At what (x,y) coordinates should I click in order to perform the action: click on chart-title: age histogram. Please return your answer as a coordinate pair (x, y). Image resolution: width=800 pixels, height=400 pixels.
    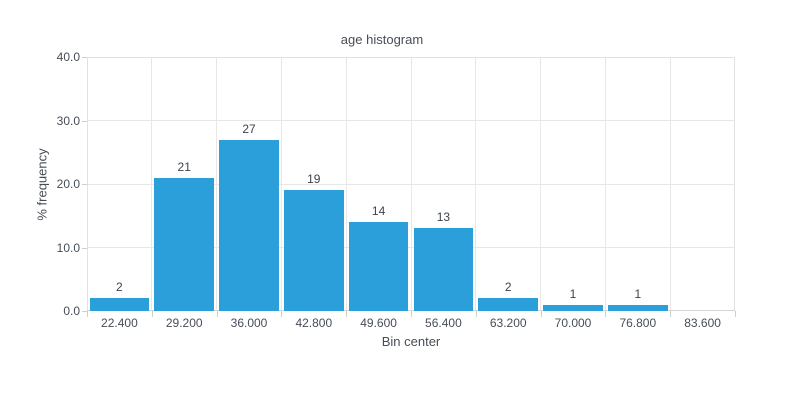
    Looking at the image, I should click on (382, 39).